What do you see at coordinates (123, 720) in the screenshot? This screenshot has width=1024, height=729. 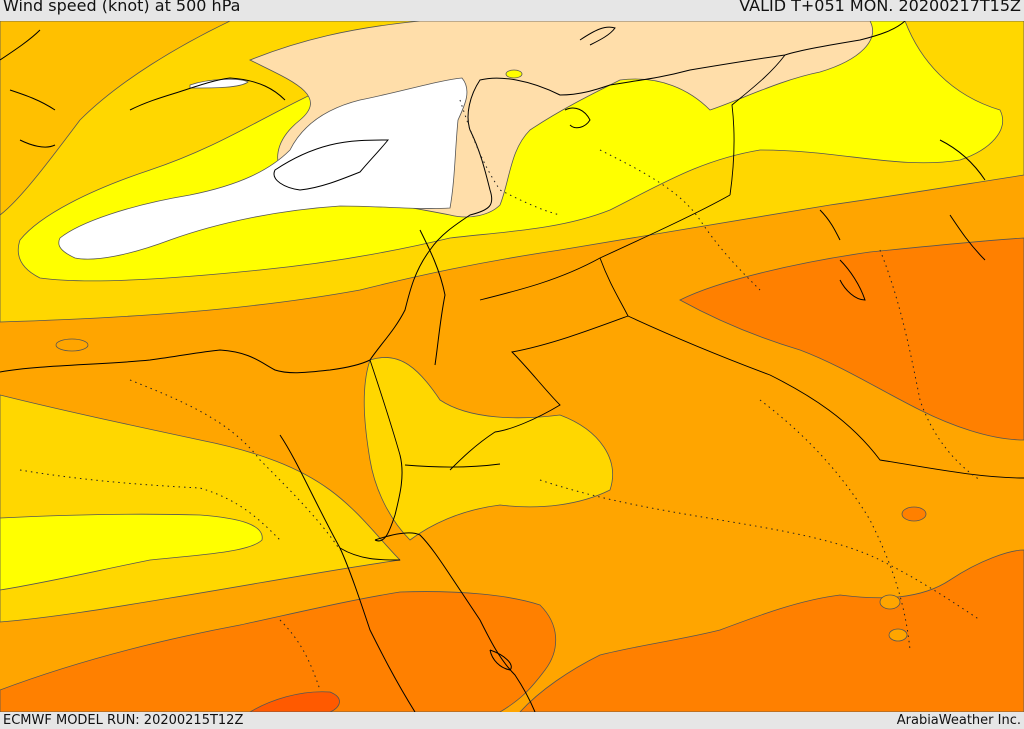 I see `model-run-label: ECMWF MODEL RUN: 20200215T12Z` at bounding box center [123, 720].